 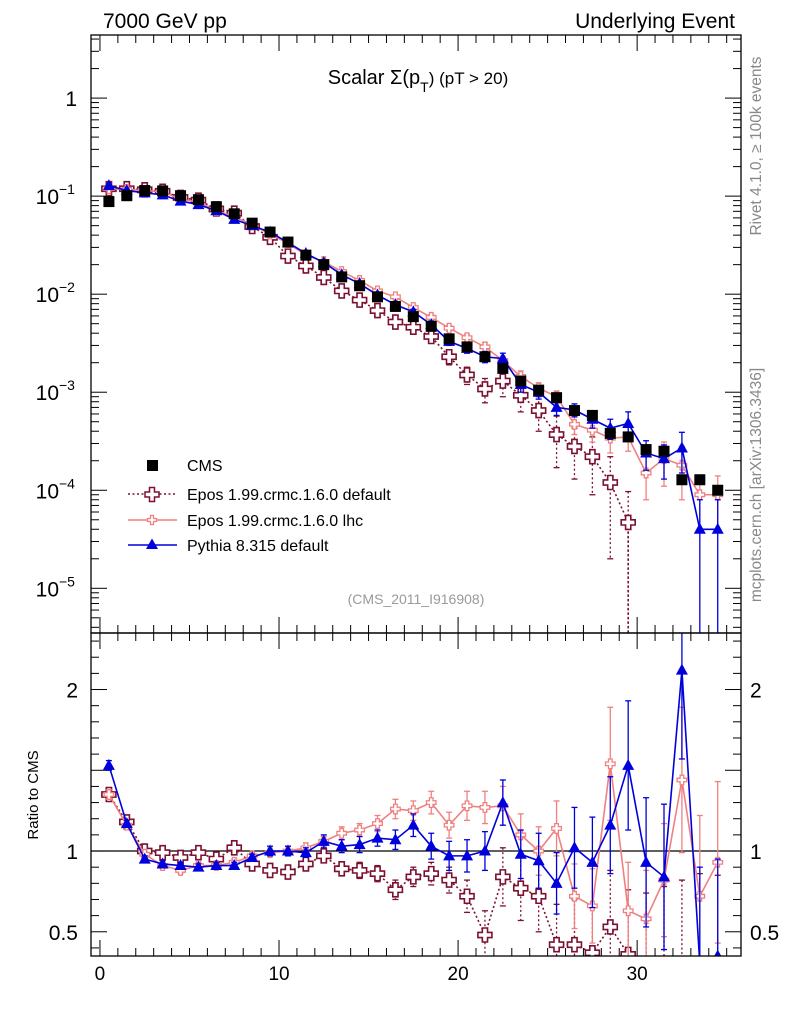 What do you see at coordinates (458, 974) in the screenshot?
I see `x-tick-label: 20` at bounding box center [458, 974].